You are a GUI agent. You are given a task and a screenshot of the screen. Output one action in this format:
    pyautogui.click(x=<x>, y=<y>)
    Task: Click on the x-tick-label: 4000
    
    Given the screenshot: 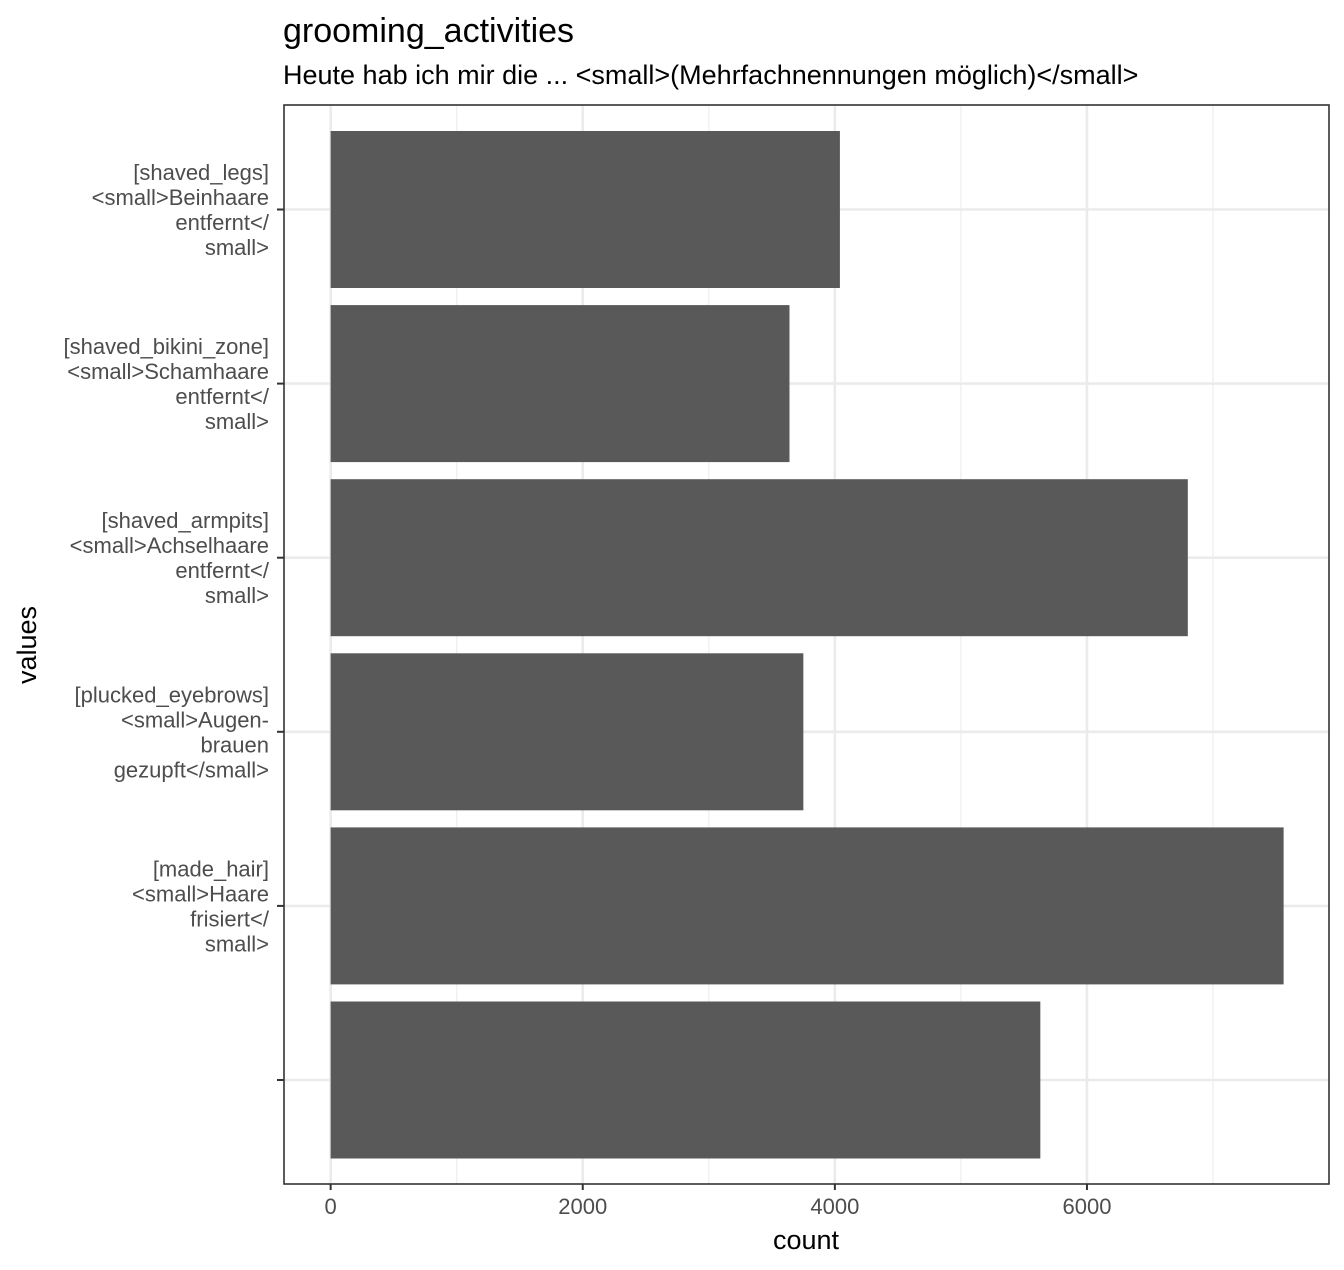 What is the action you would take?
    pyautogui.click(x=834, y=1206)
    